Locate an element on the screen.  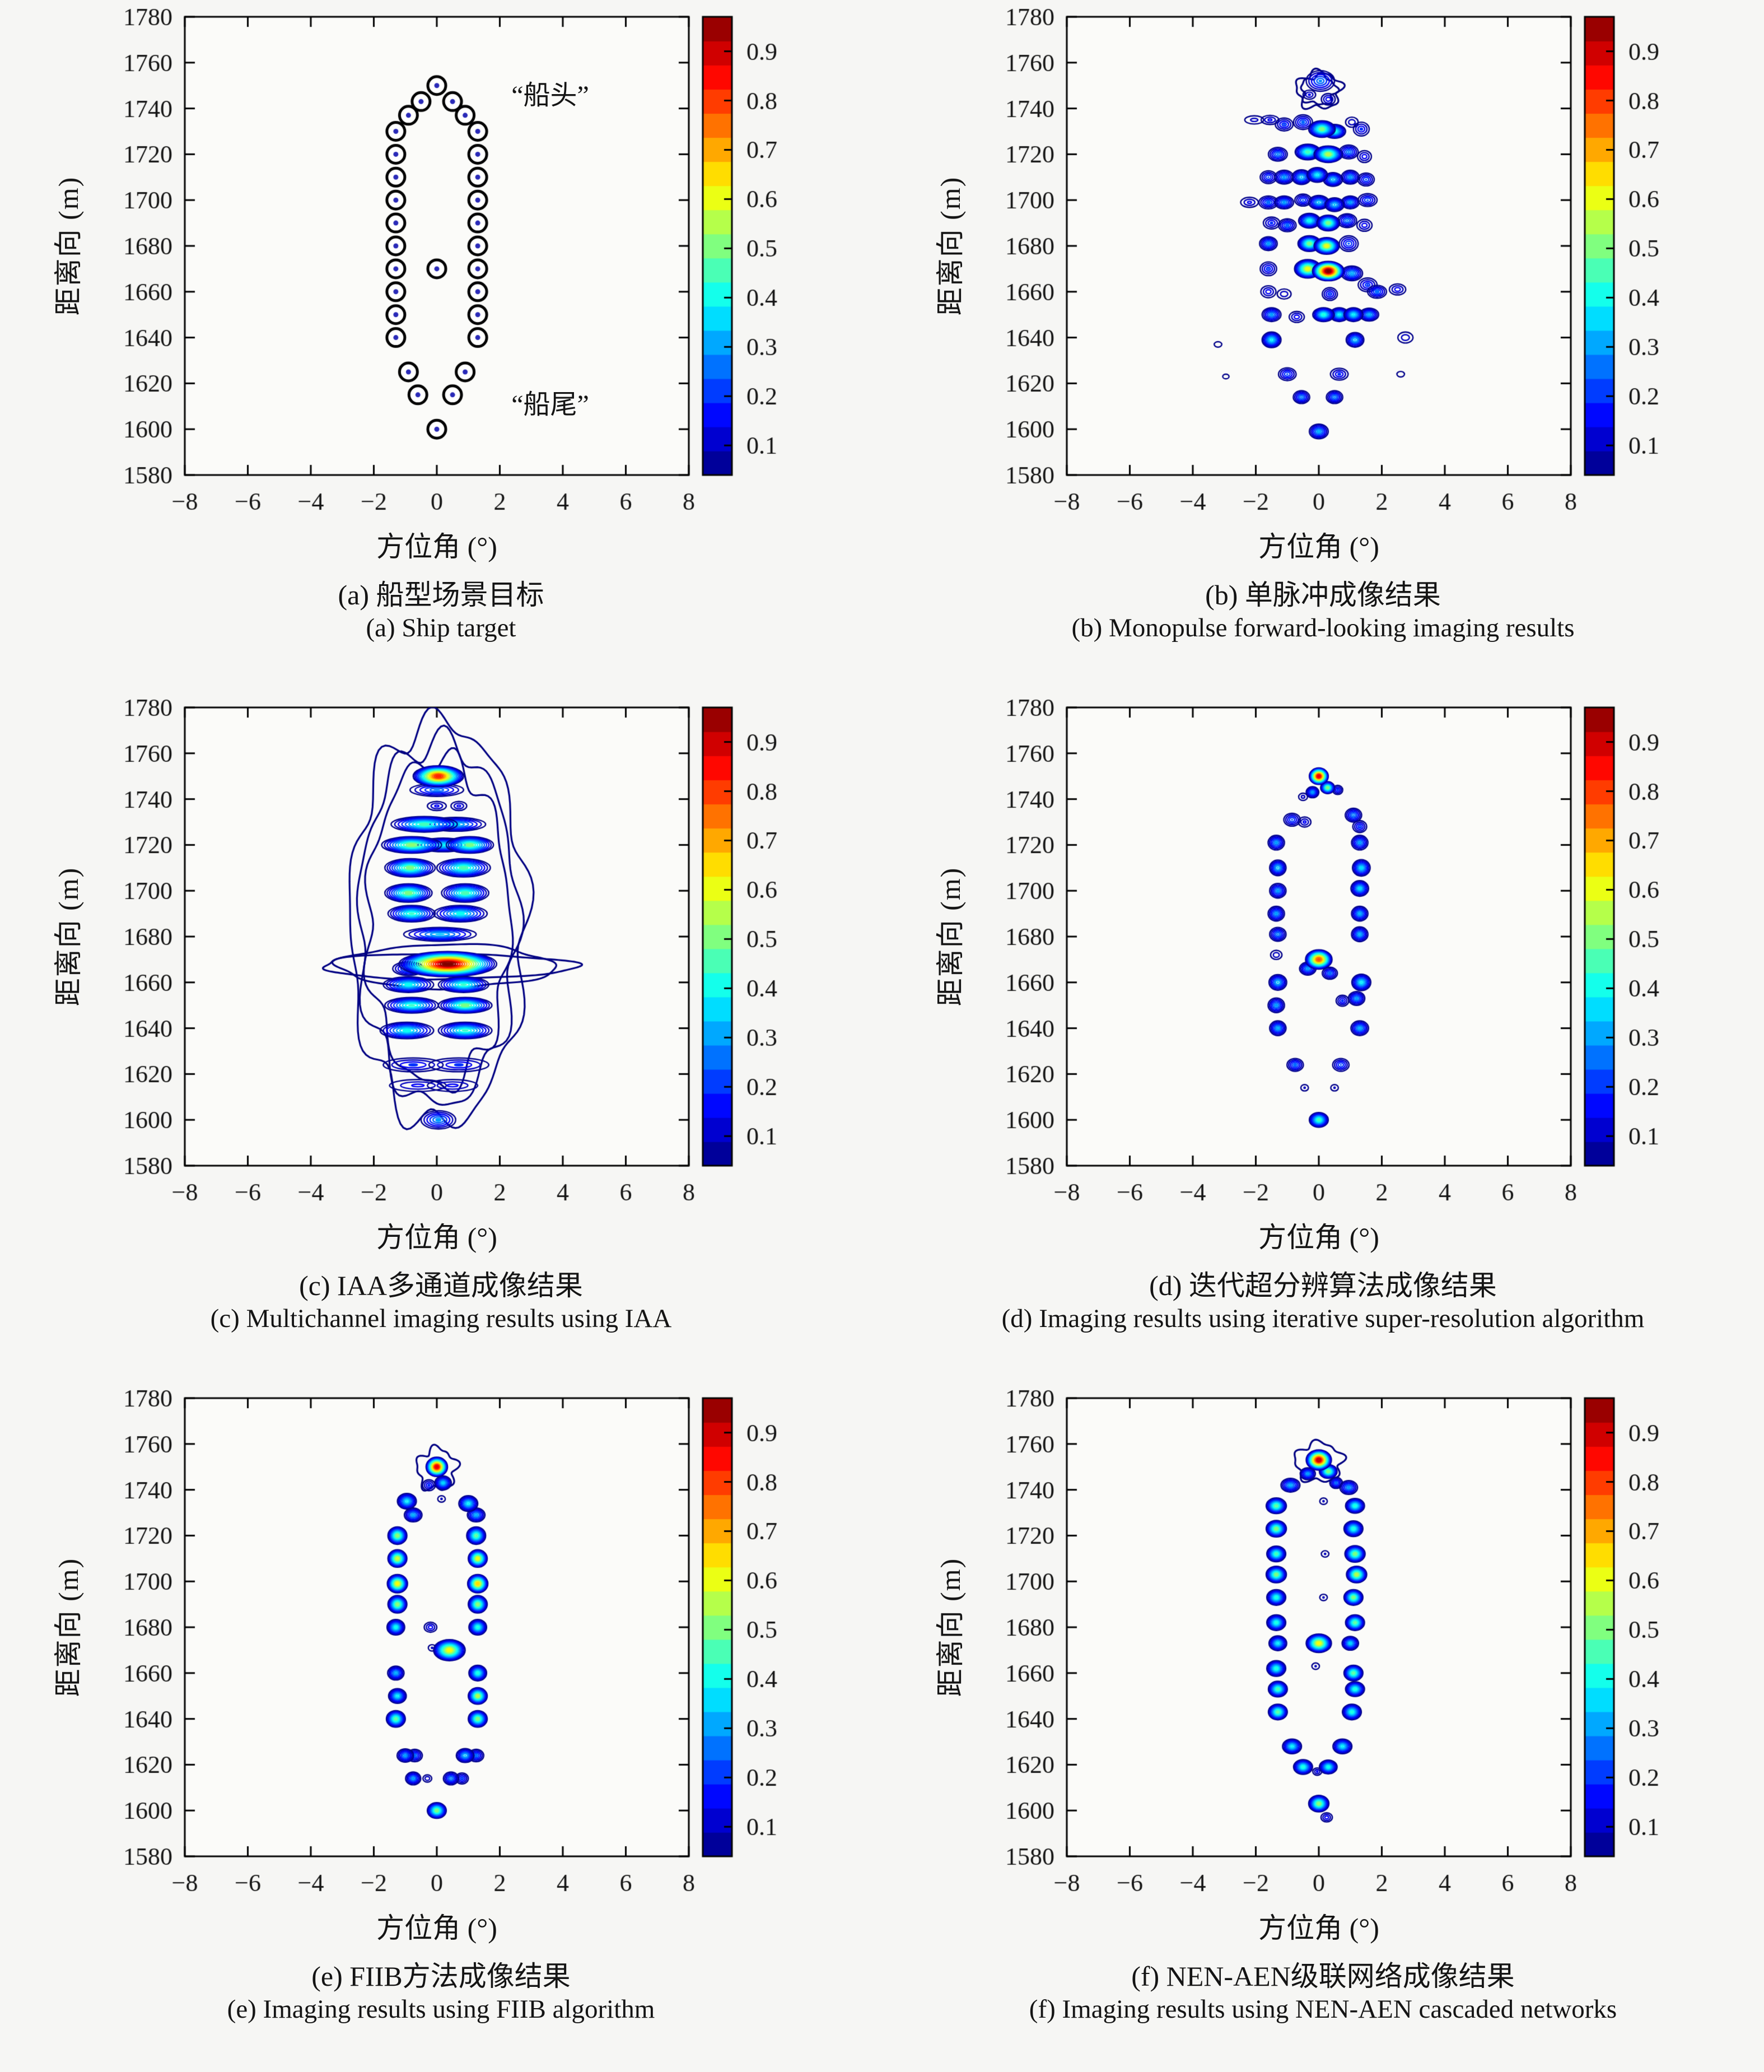
caption-zh: (a) 船型场景目标 is located at coordinates (441, 595).